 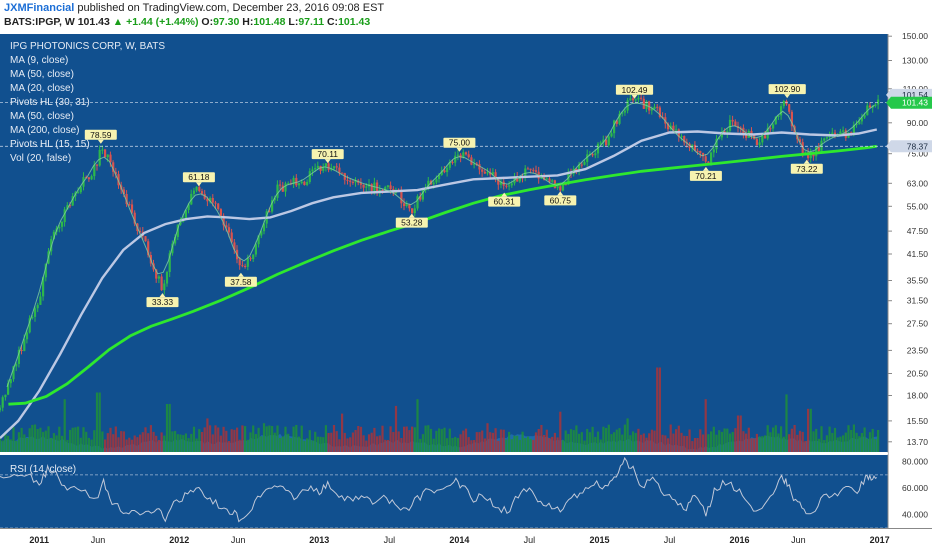 What do you see at coordinates (39, 8) in the screenshot?
I see `author-link: JXMFinancial` at bounding box center [39, 8].